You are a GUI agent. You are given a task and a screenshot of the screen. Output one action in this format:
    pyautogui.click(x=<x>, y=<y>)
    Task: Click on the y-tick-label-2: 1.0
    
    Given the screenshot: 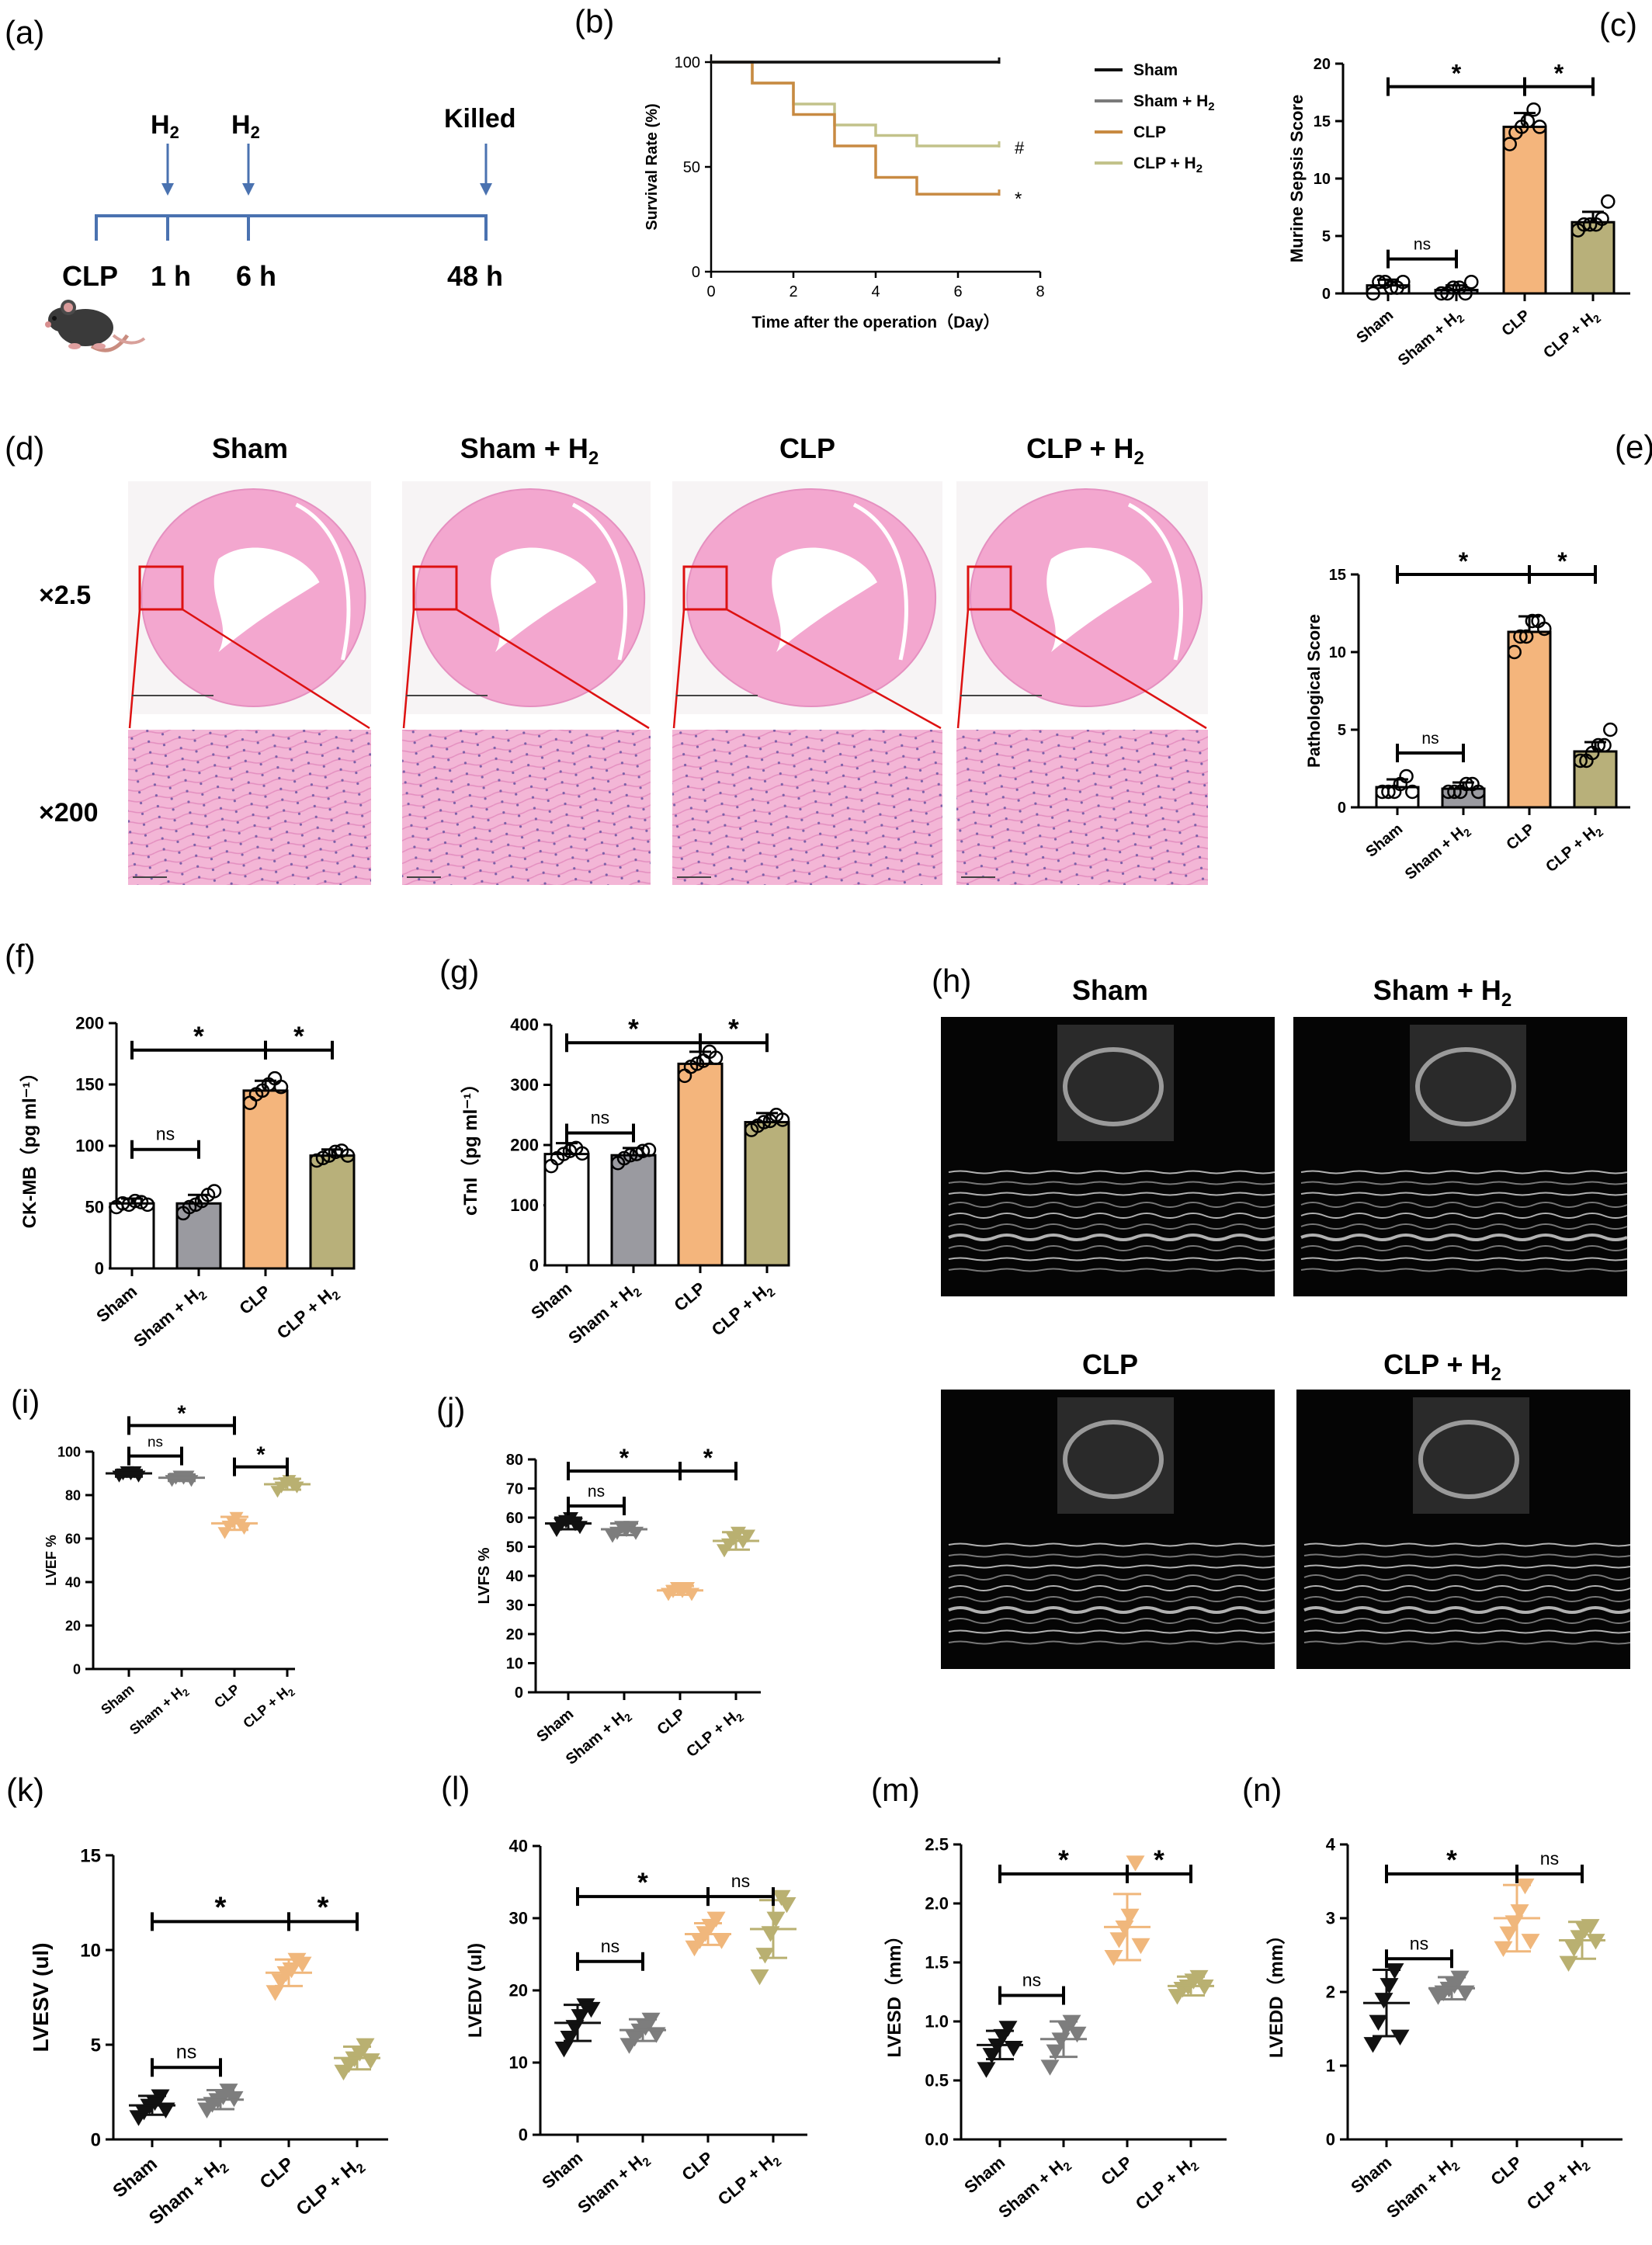 What is the action you would take?
    pyautogui.click(x=937, y=2022)
    